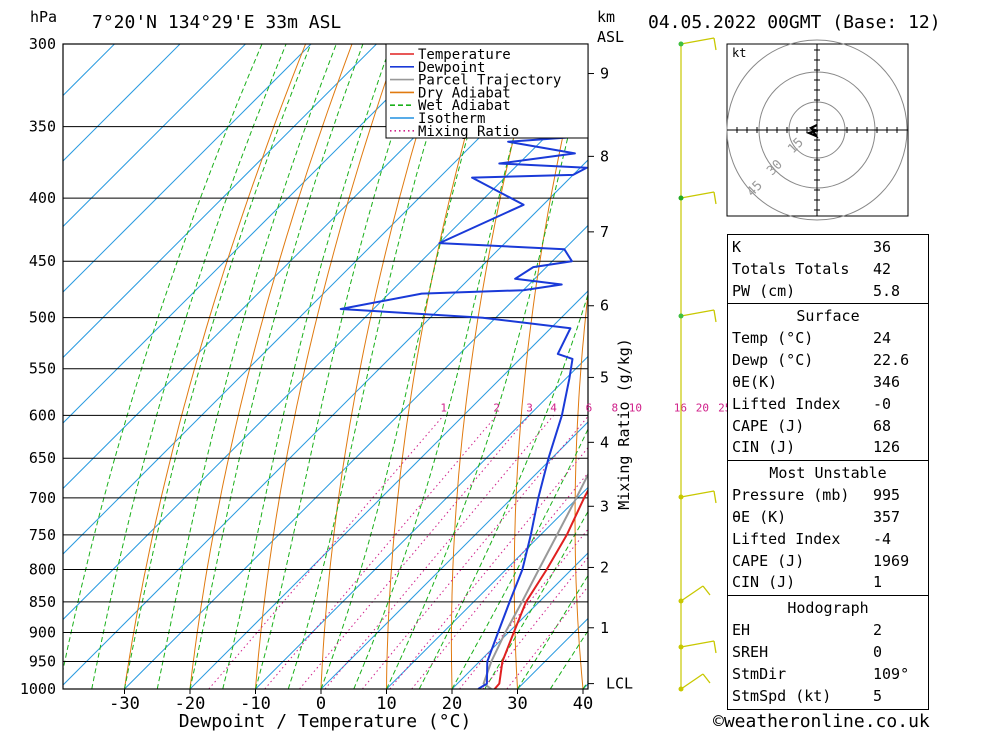 The image size is (1000, 737). What do you see at coordinates (124, 704) in the screenshot?
I see `x-tick-label: -30` at bounding box center [124, 704].